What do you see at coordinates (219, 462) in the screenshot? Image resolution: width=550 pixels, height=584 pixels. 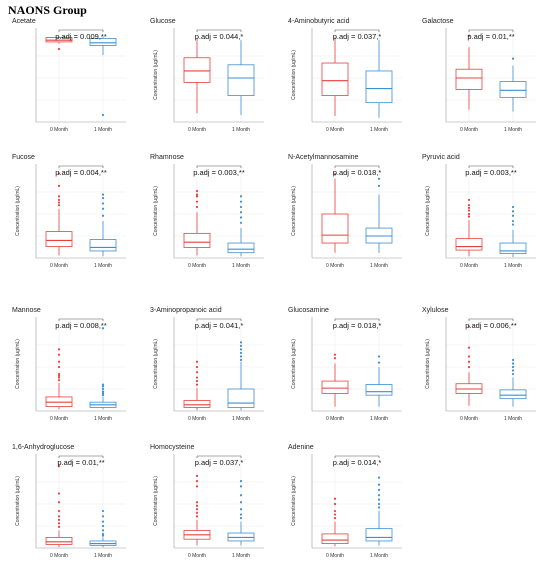 I see `p-value-annotation: p.adj = 0.037,*` at bounding box center [219, 462].